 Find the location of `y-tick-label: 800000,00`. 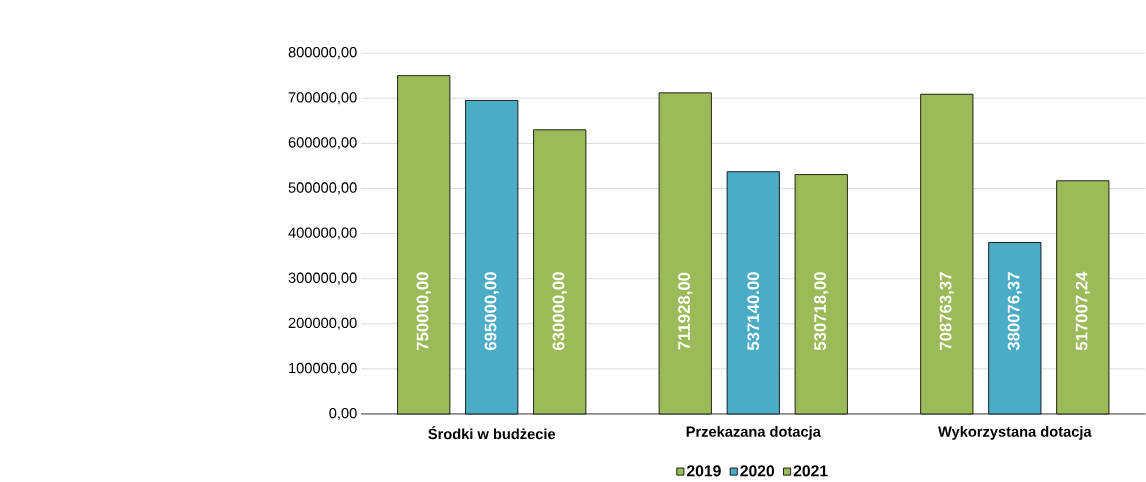

y-tick-label: 800000,00 is located at coordinates (322, 53).